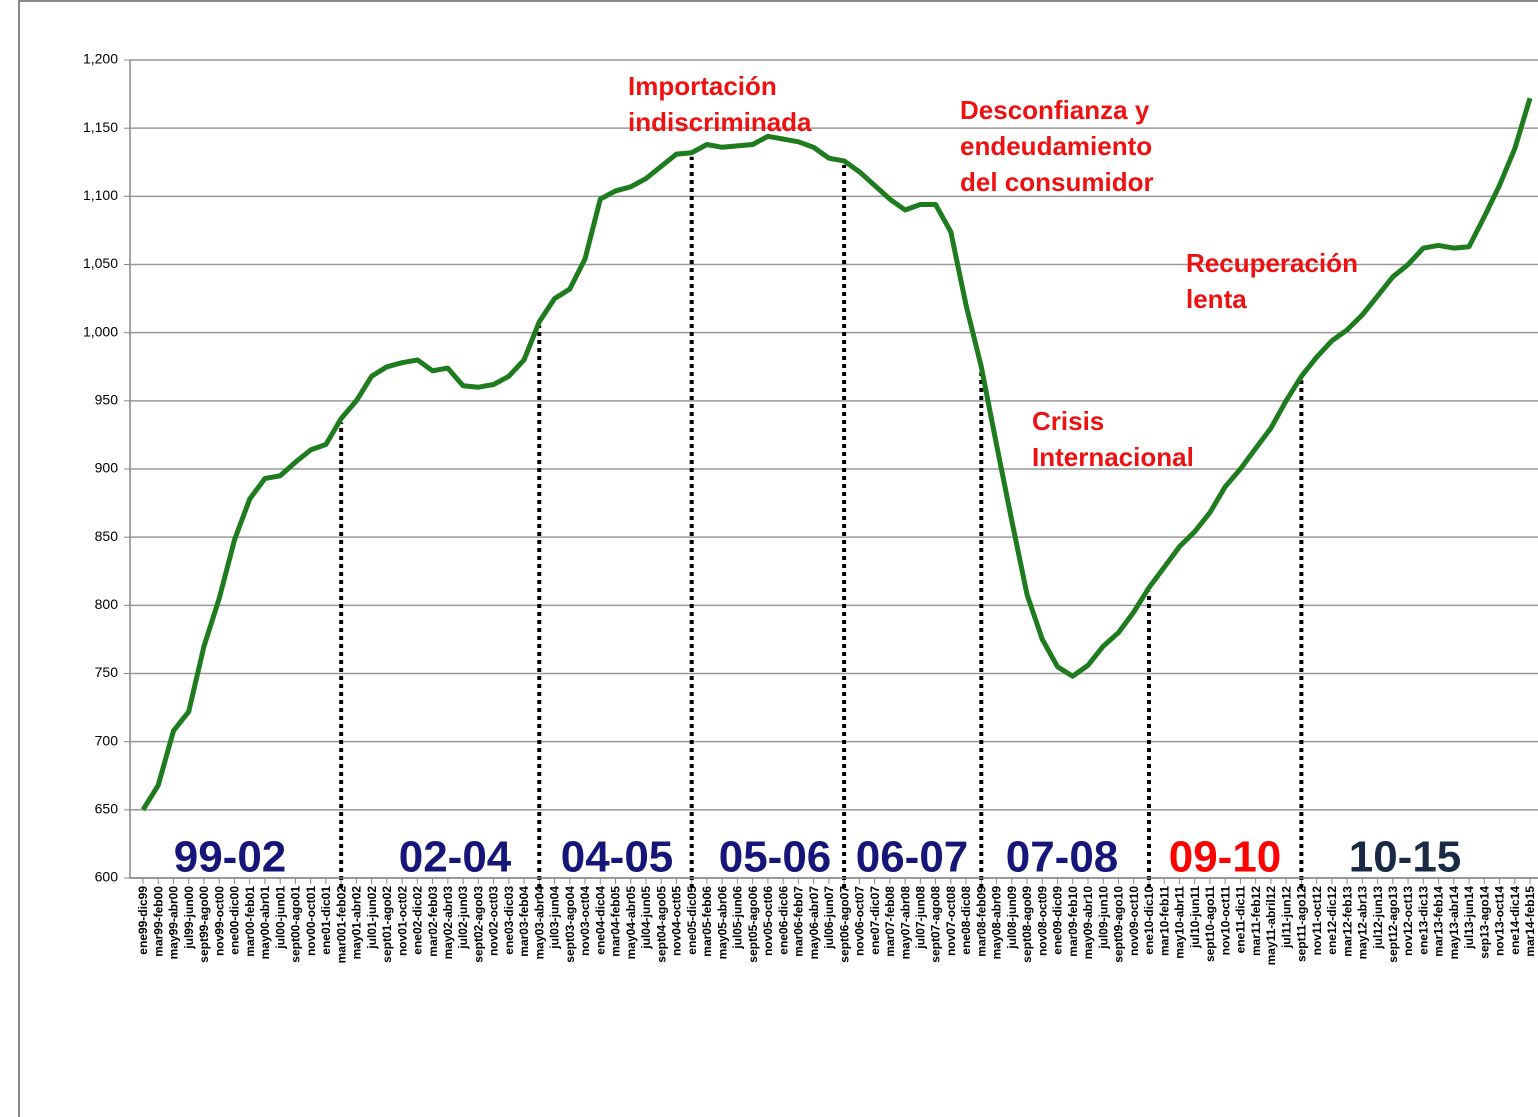  Describe the element at coordinates (107, 604) in the screenshot. I see `y-tick-label: 800` at that location.